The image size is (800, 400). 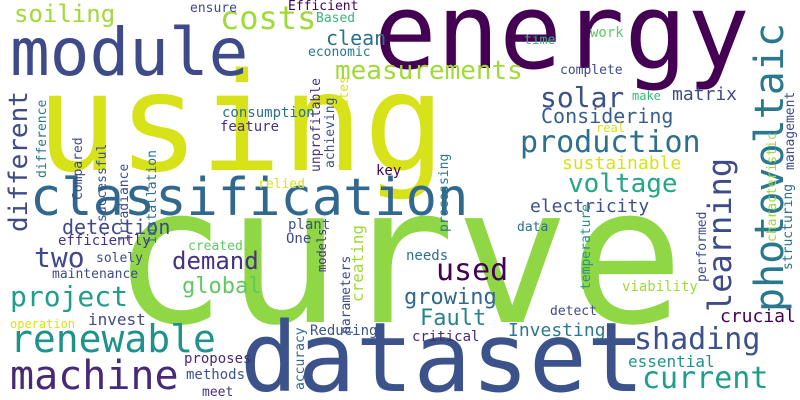 What do you see at coordinates (702, 246) in the screenshot?
I see `word-performed: performed` at bounding box center [702, 246].